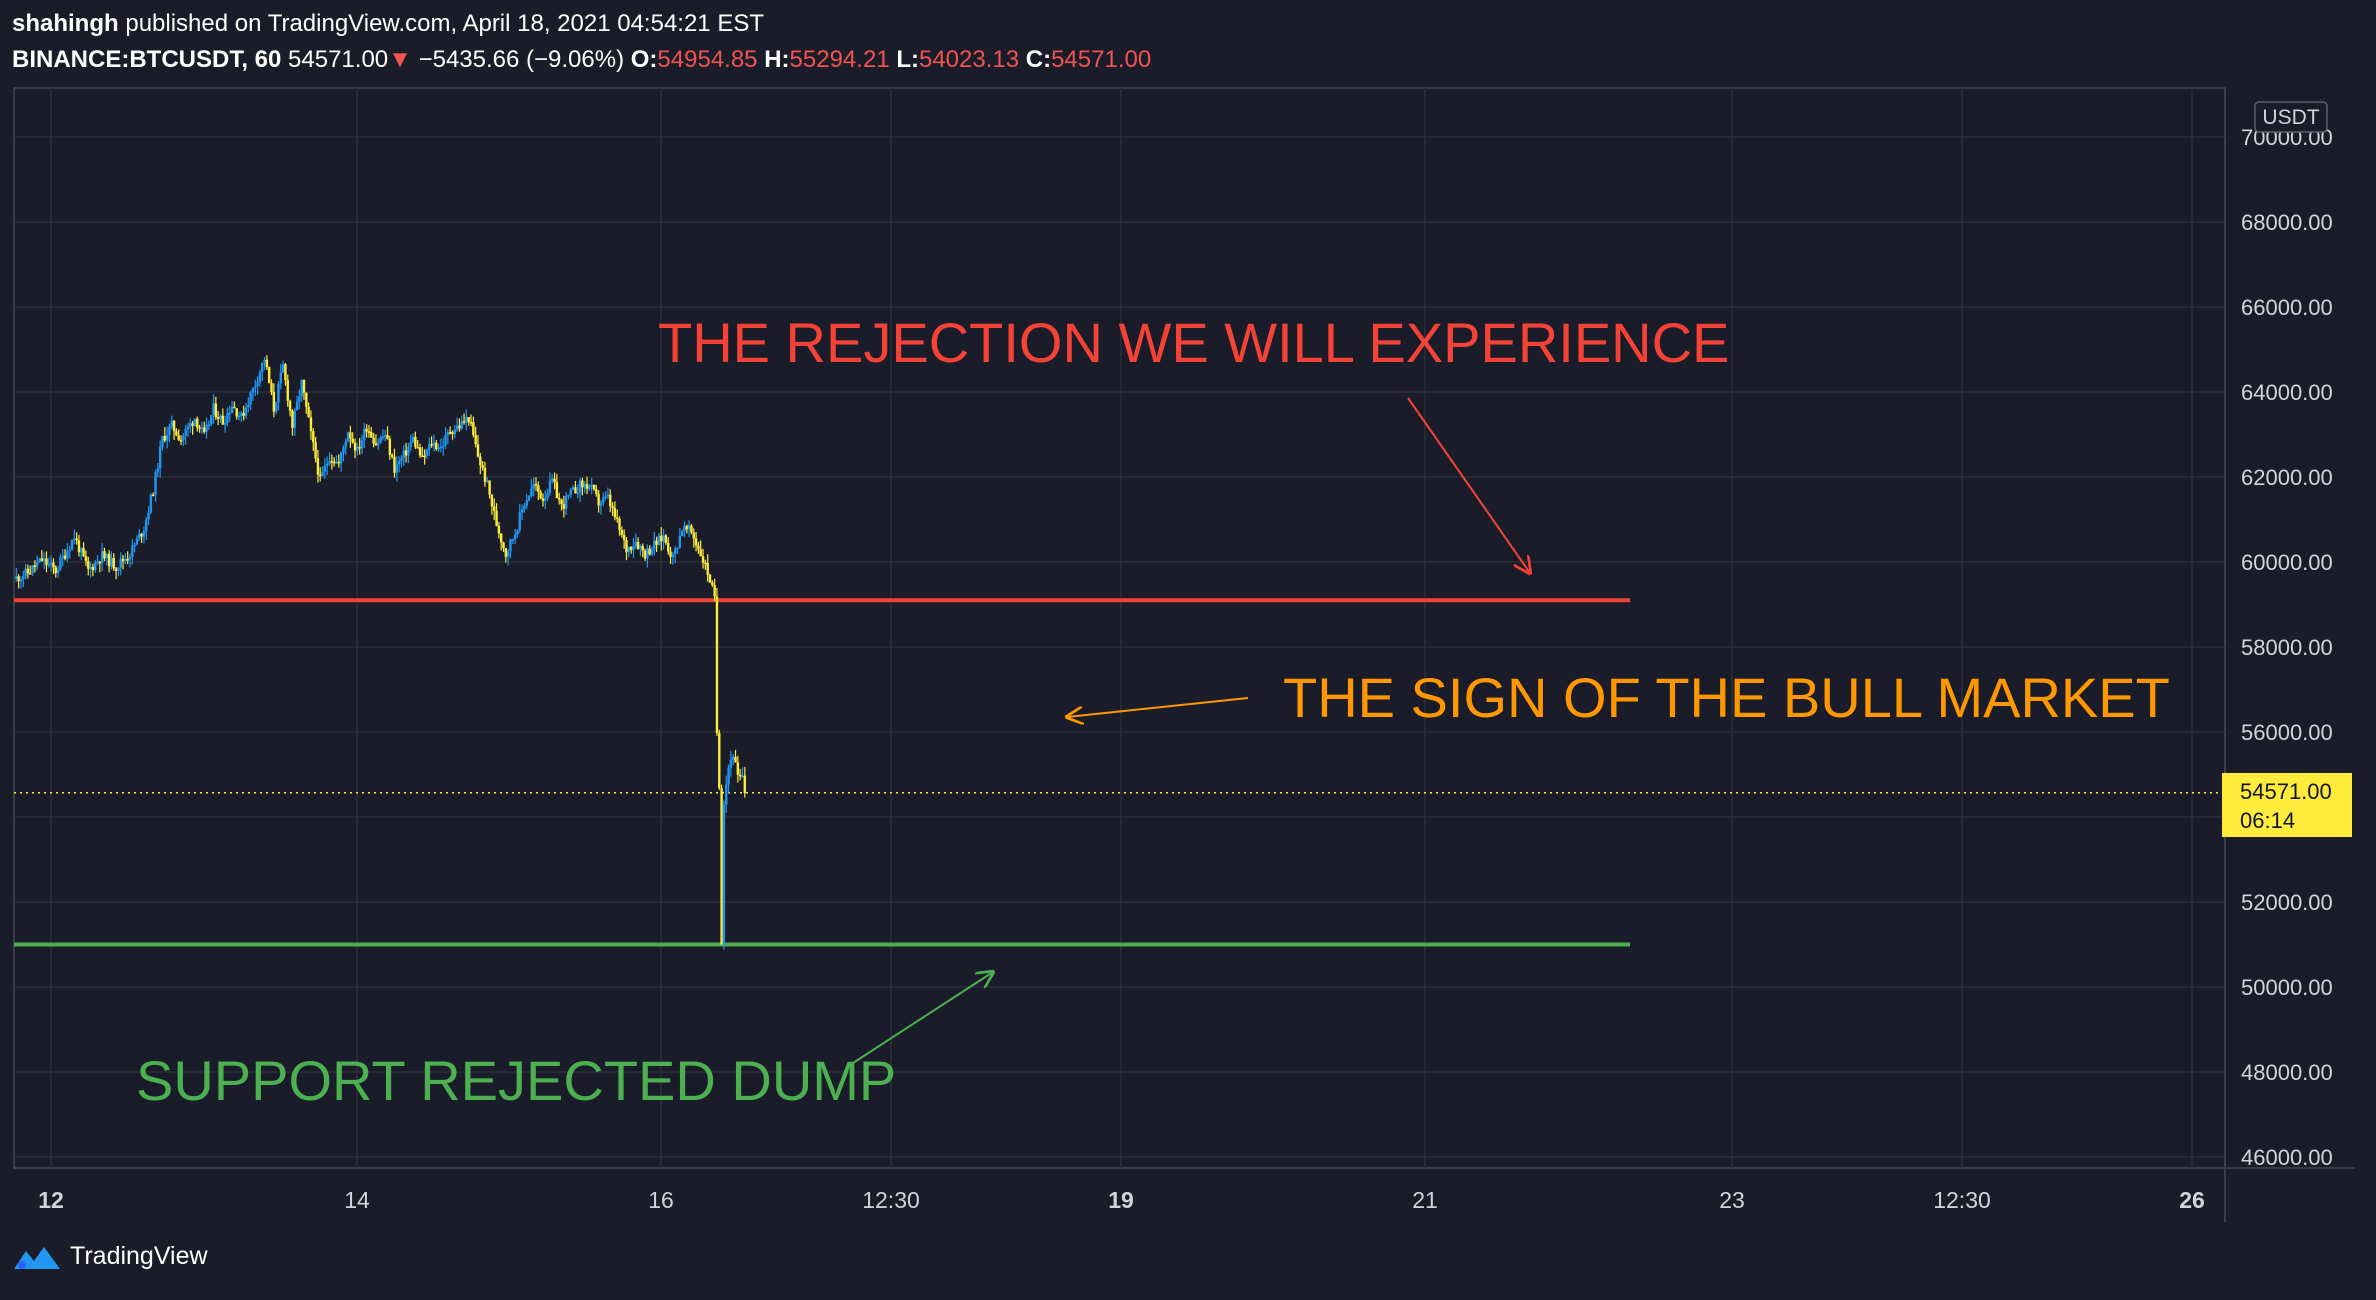 This screenshot has height=1300, width=2376. Describe the element at coordinates (2287, 222) in the screenshot. I see `y-tick-label: 68000.00` at that location.